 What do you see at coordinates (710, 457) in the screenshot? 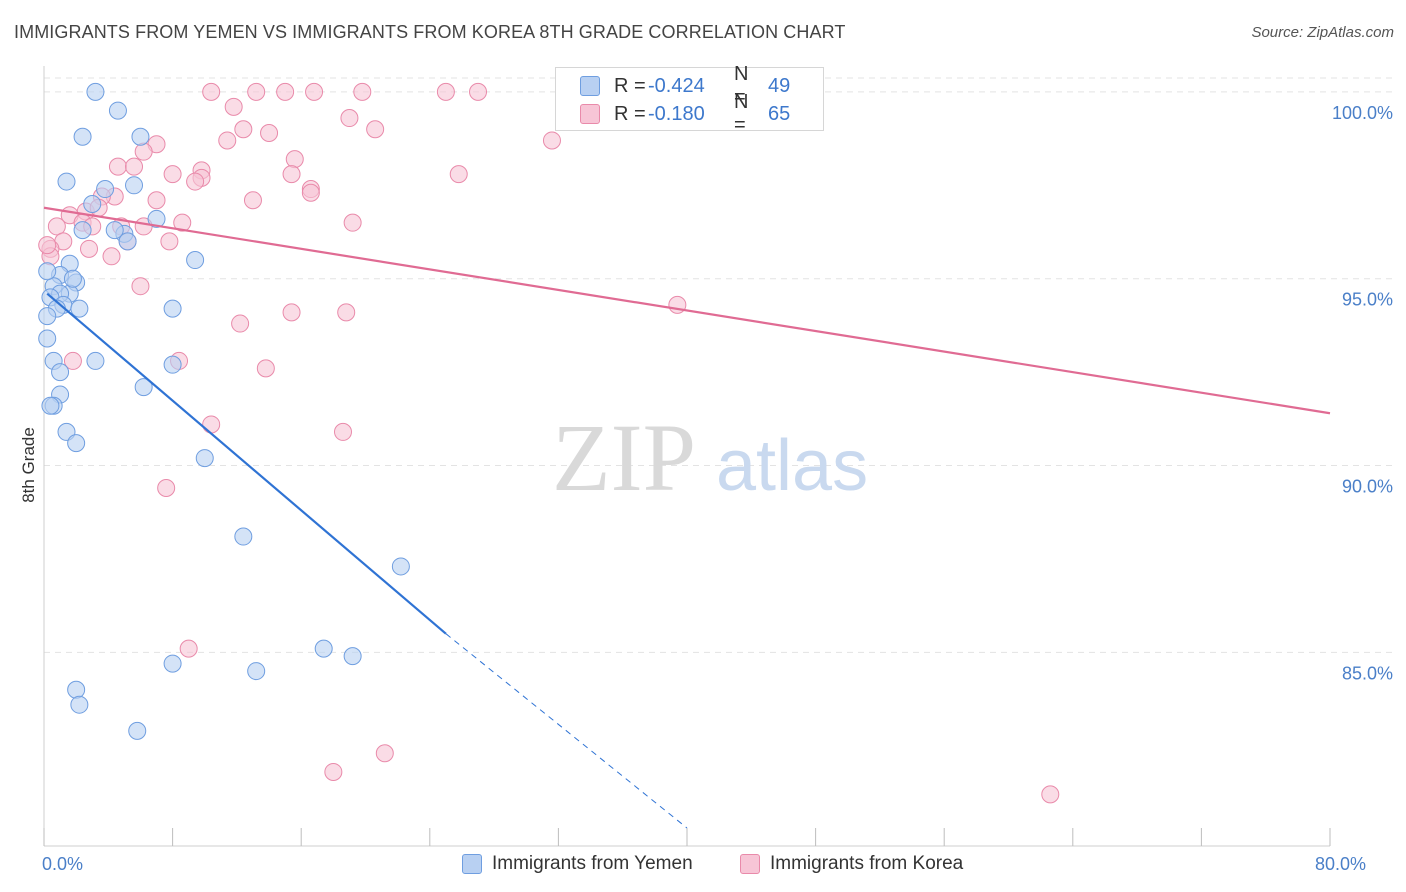
I see `watermark: ZIP atlas` at bounding box center [710, 457].